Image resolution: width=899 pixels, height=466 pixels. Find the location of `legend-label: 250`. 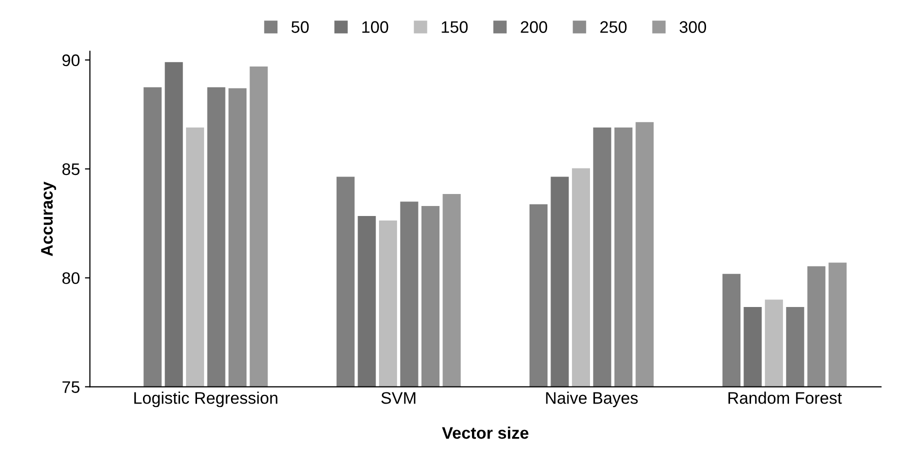

legend-label: 250 is located at coordinates (613, 27).